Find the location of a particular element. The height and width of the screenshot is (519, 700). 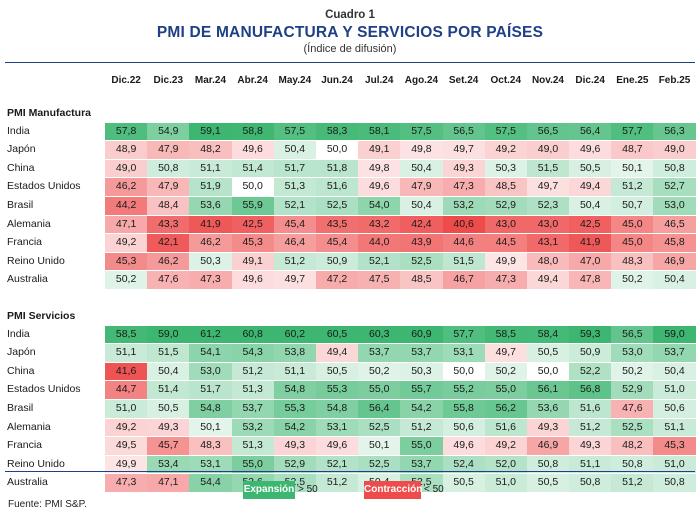

pmi-value-cell: 44,6 is located at coordinates (463, 243).